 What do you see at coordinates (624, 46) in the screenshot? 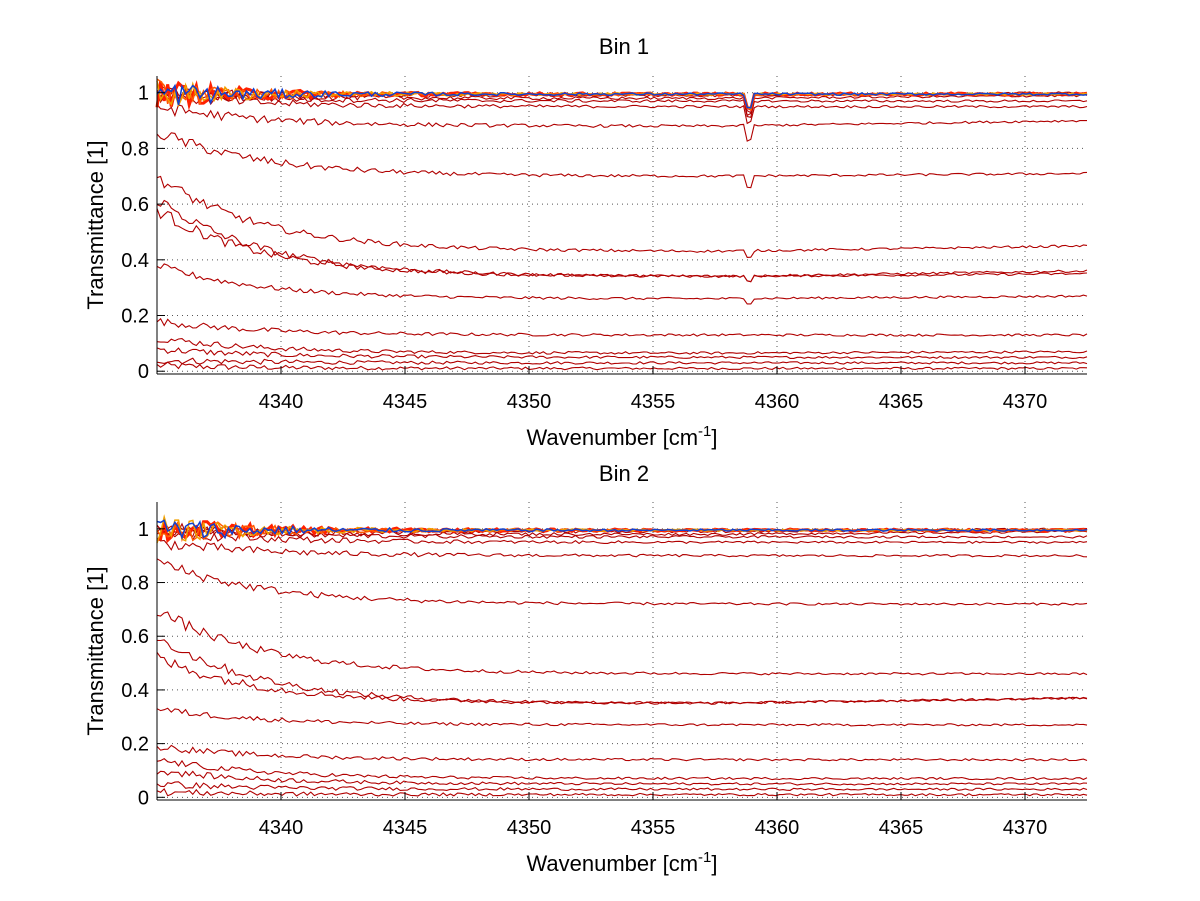
I see `chart-title: Bin 1` at bounding box center [624, 46].